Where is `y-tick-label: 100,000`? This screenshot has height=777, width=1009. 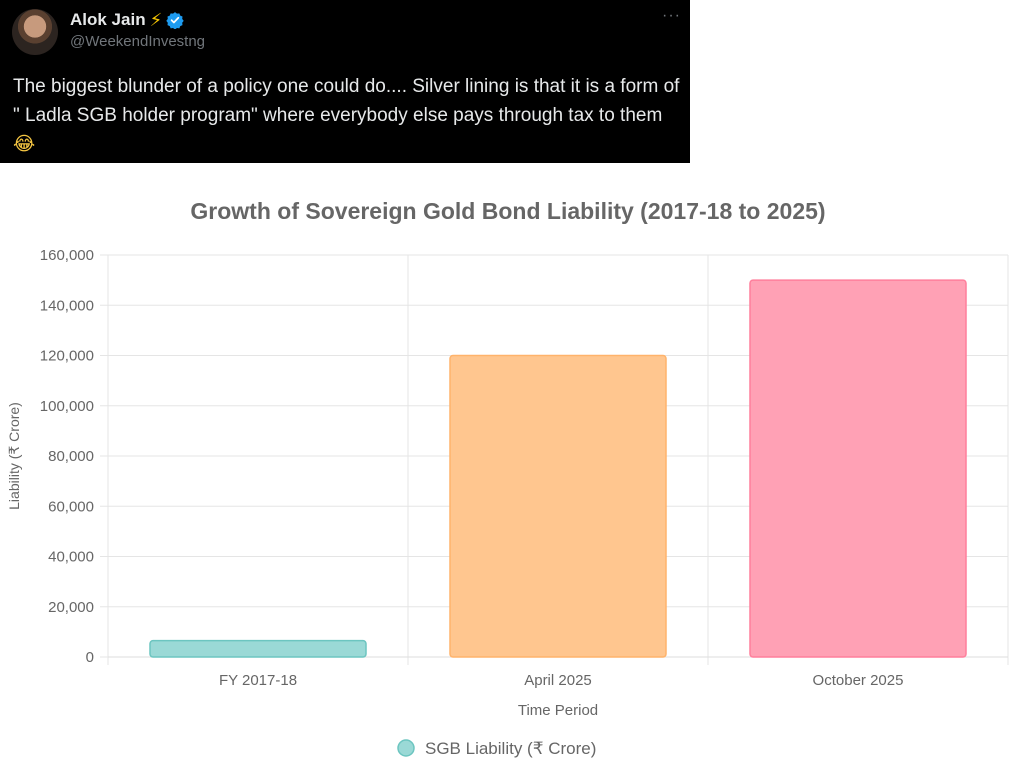 y-tick-label: 100,000 is located at coordinates (67, 406).